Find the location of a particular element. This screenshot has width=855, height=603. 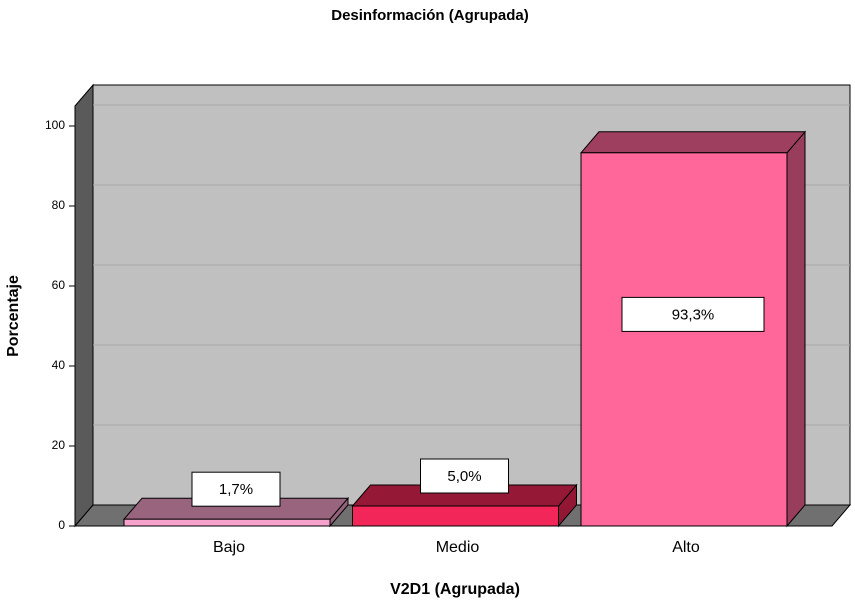

y-tick-label: 60 is located at coordinates (59, 285).